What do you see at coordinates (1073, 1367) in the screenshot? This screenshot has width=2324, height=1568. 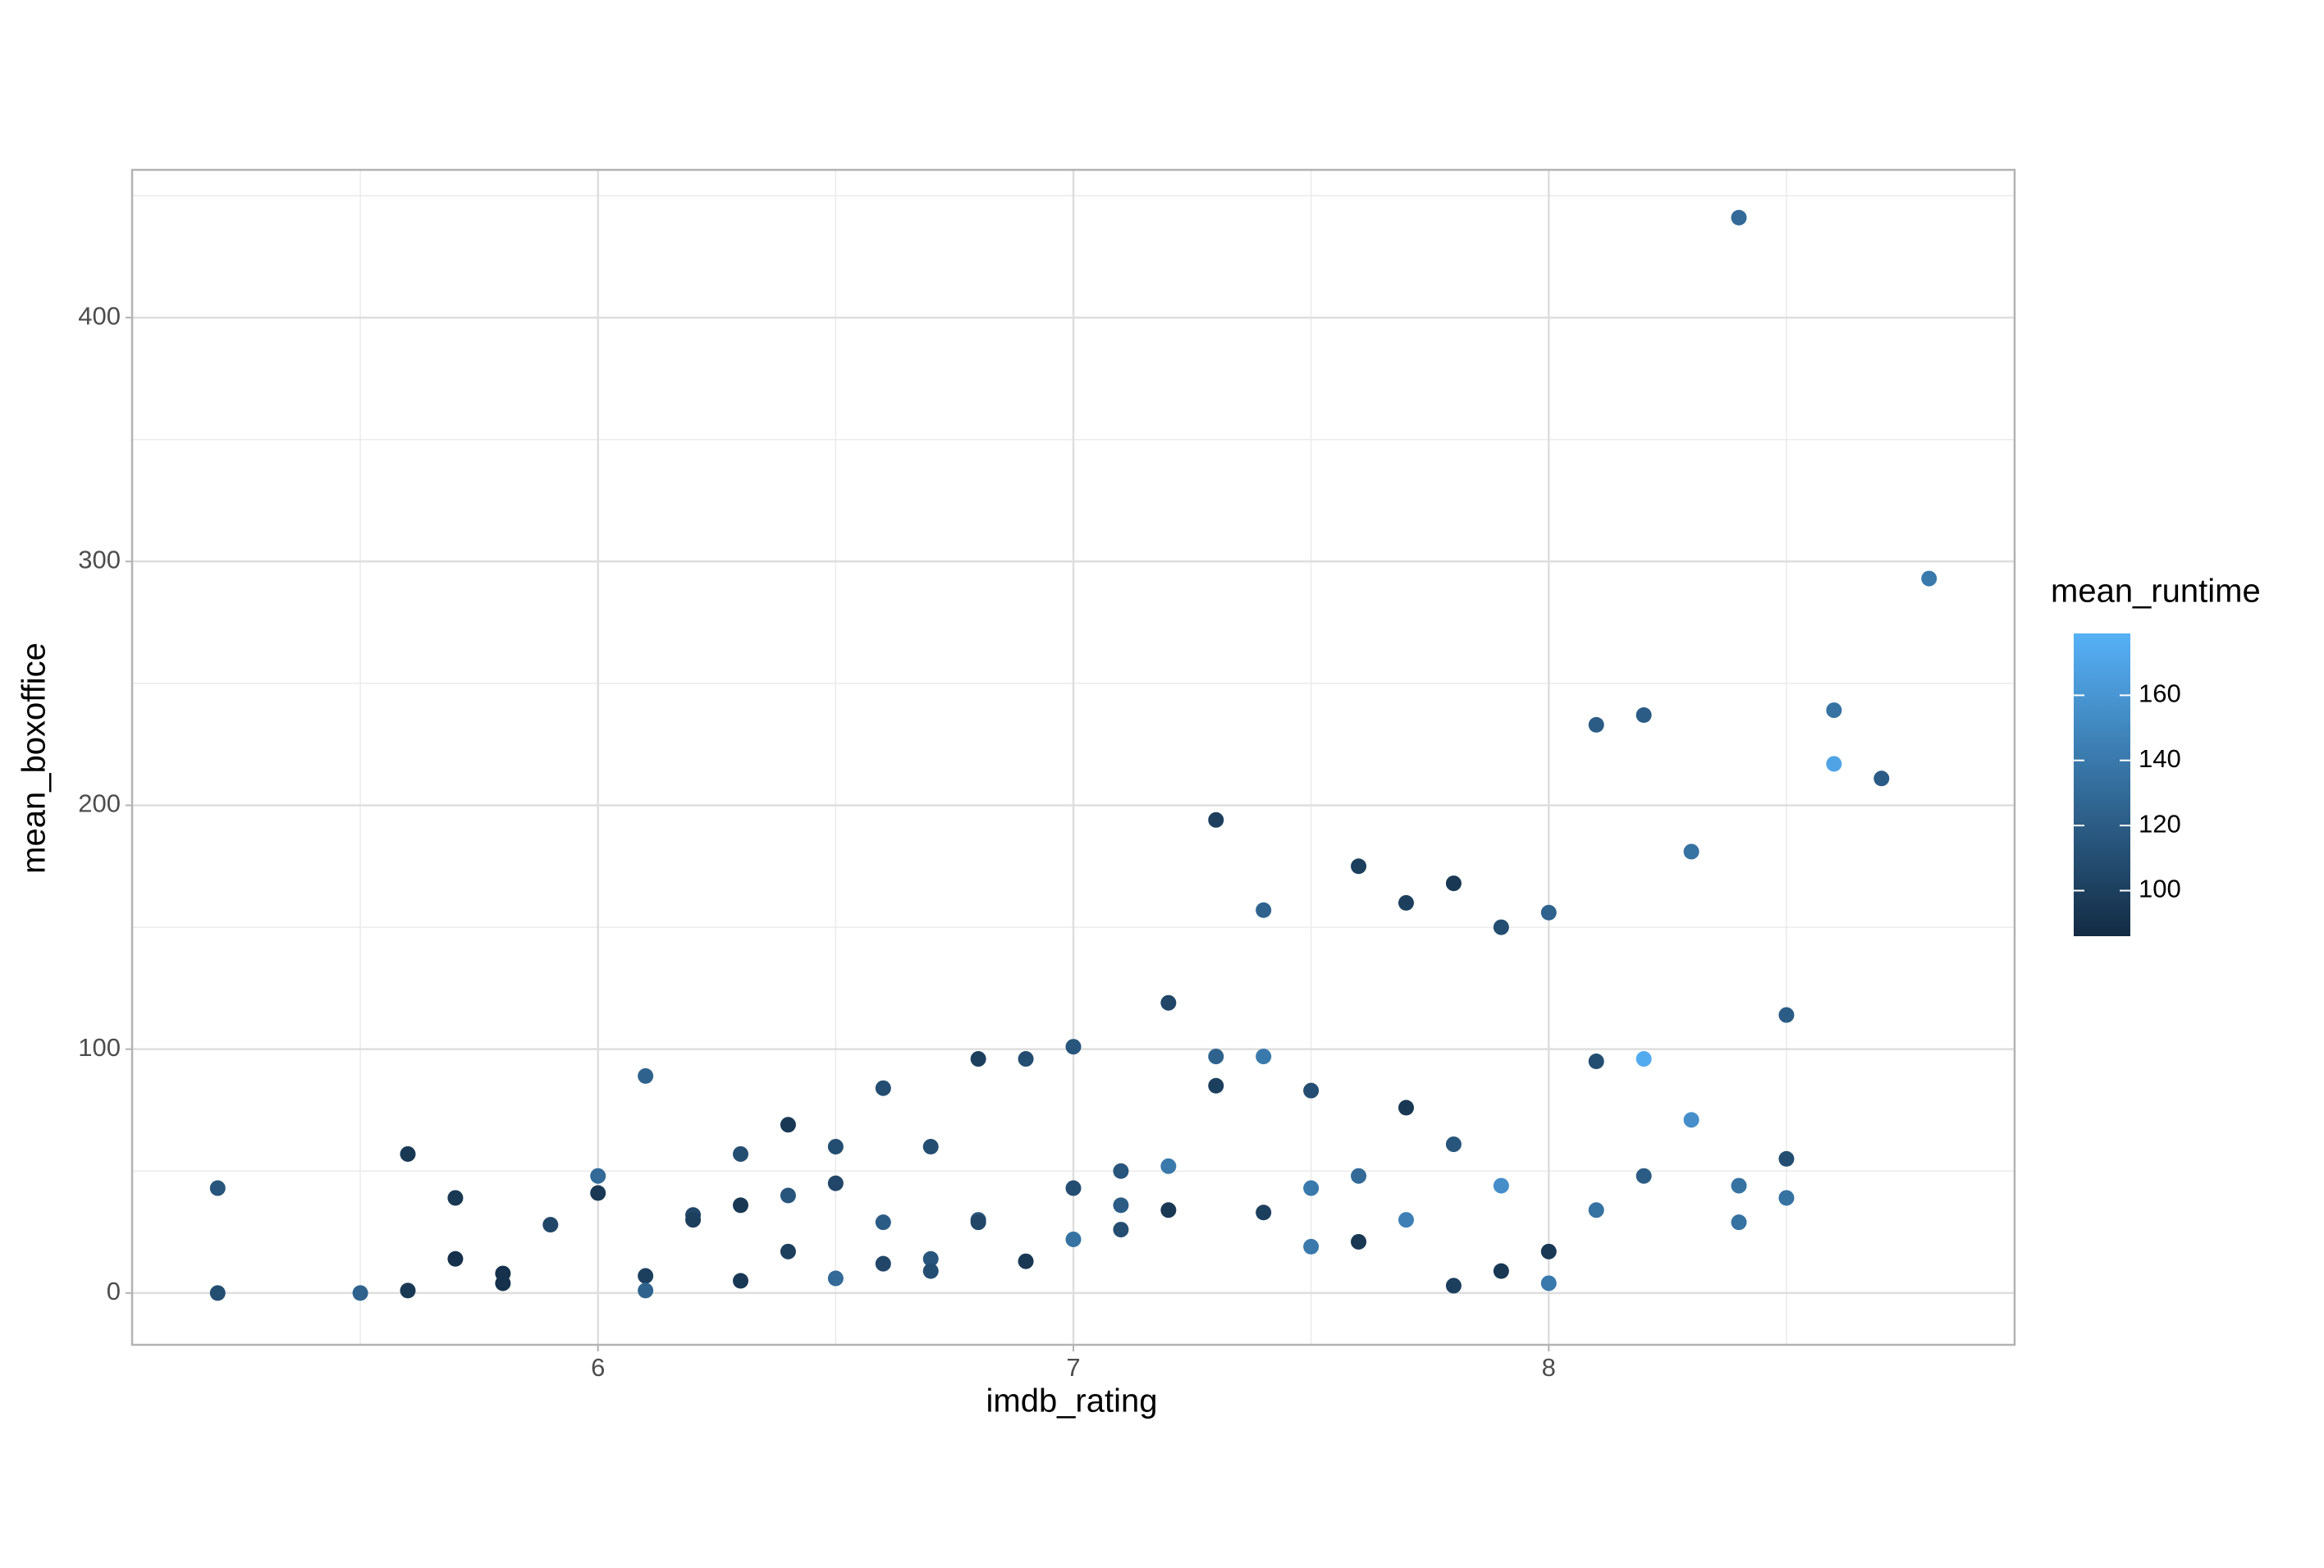 I see `x-tick-label: 7` at bounding box center [1073, 1367].